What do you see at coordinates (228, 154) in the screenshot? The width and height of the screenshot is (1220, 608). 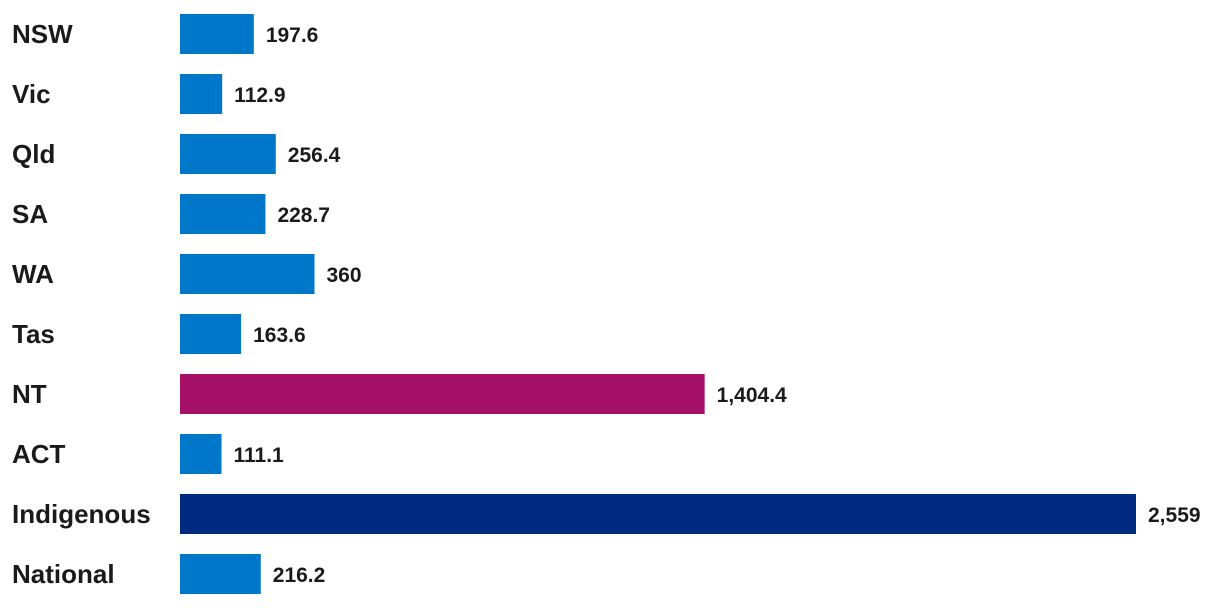 I see `bar-qld` at bounding box center [228, 154].